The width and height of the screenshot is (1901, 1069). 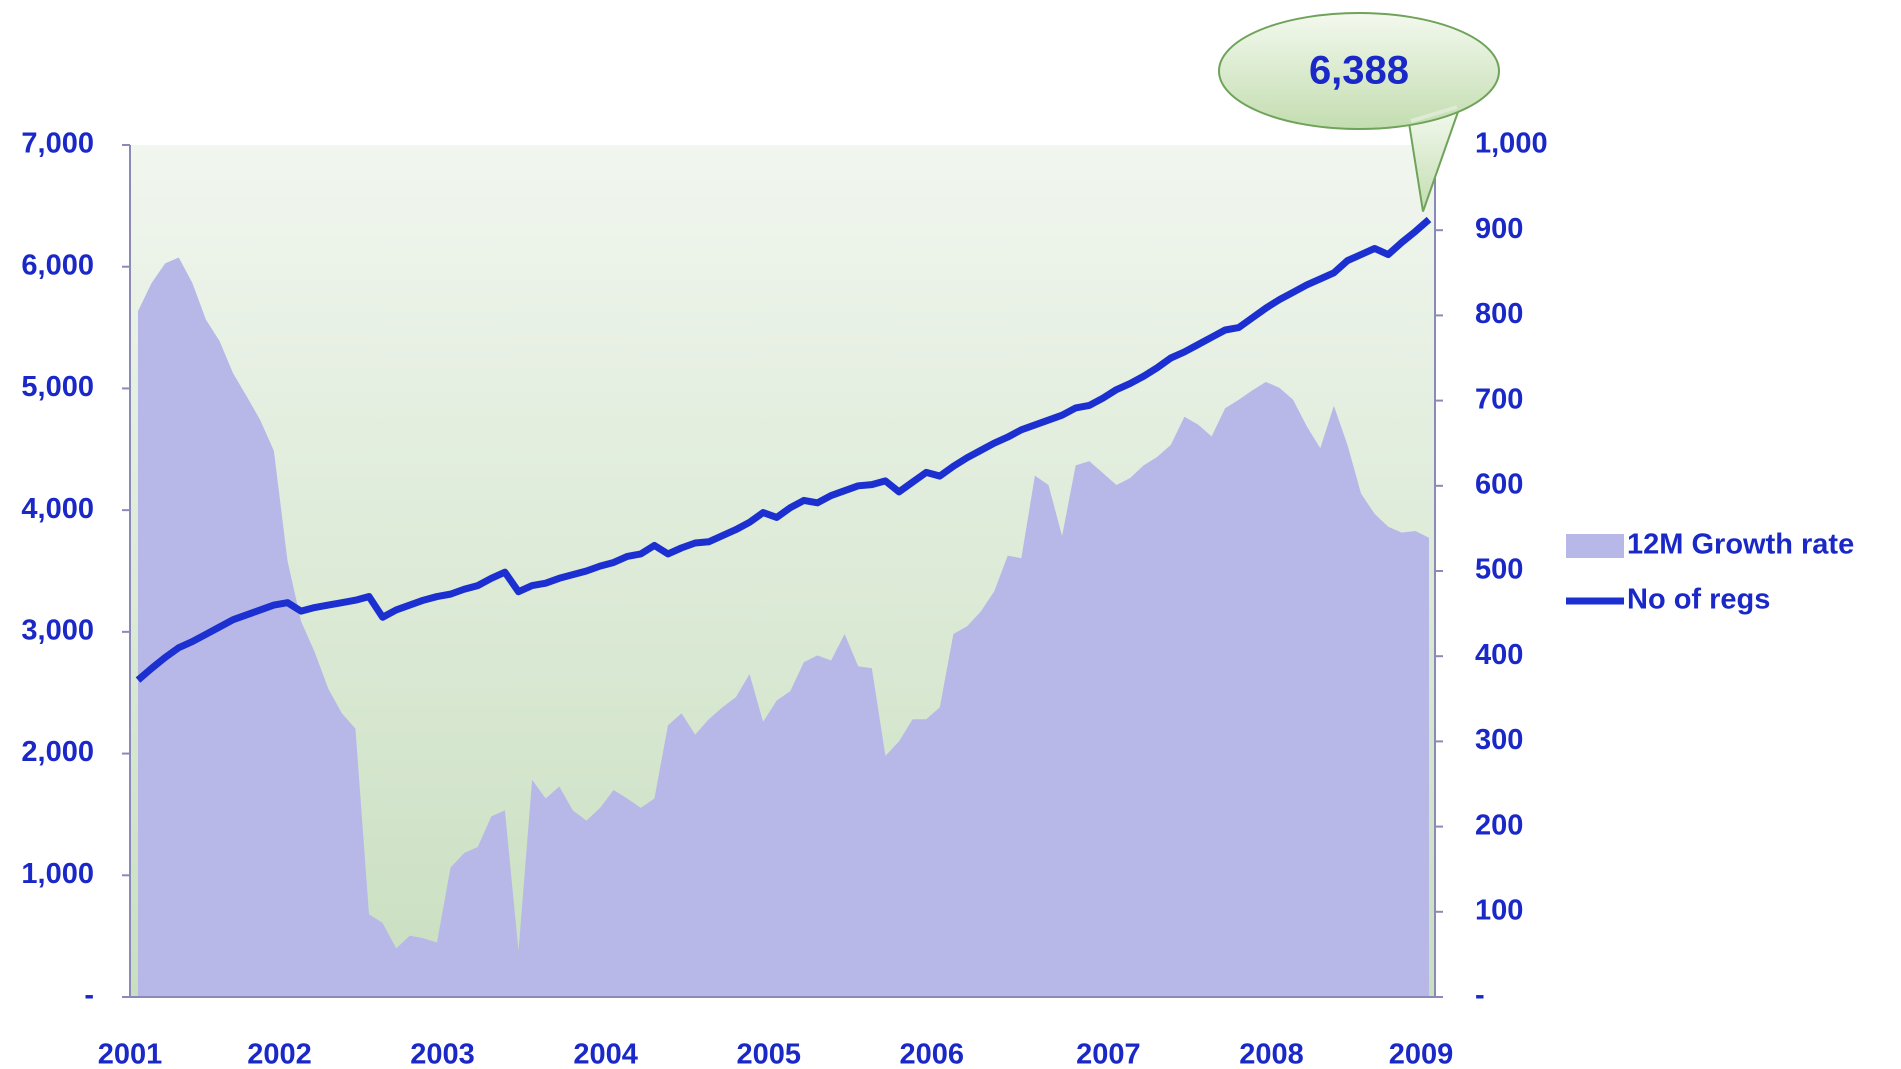 What do you see at coordinates (1499, 570) in the screenshot?
I see `y2-tick-label: 500` at bounding box center [1499, 570].